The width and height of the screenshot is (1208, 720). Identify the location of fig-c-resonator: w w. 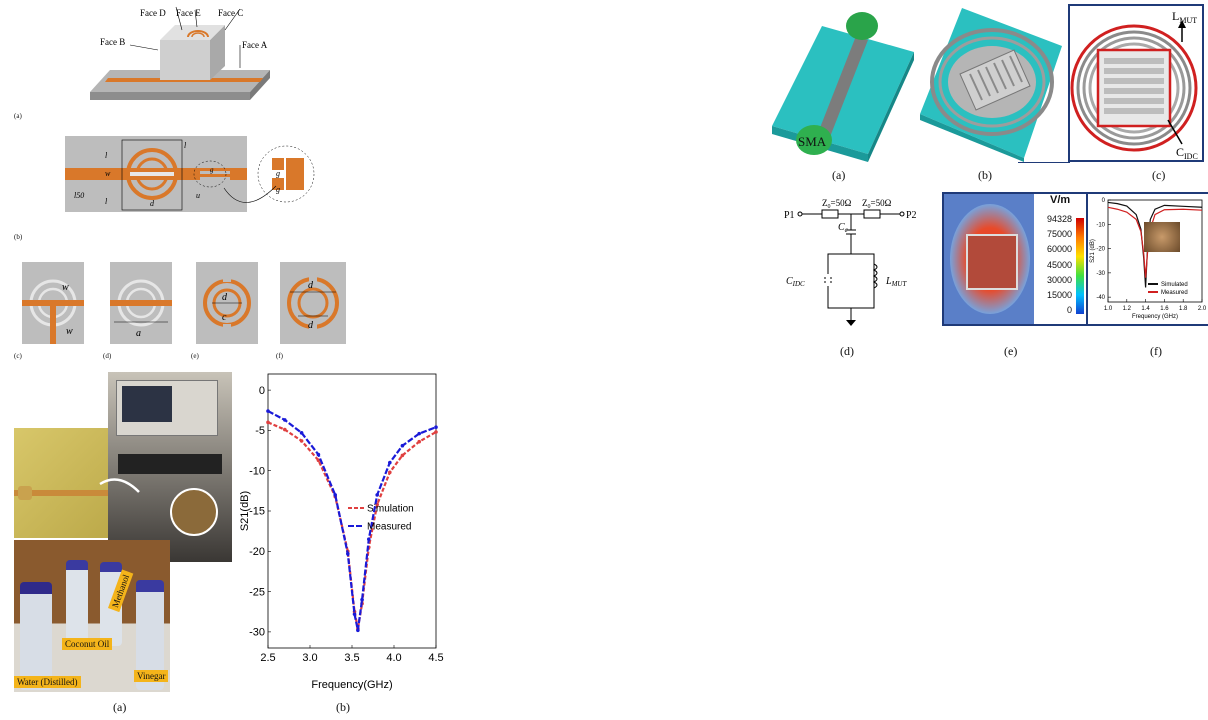
(53, 303).